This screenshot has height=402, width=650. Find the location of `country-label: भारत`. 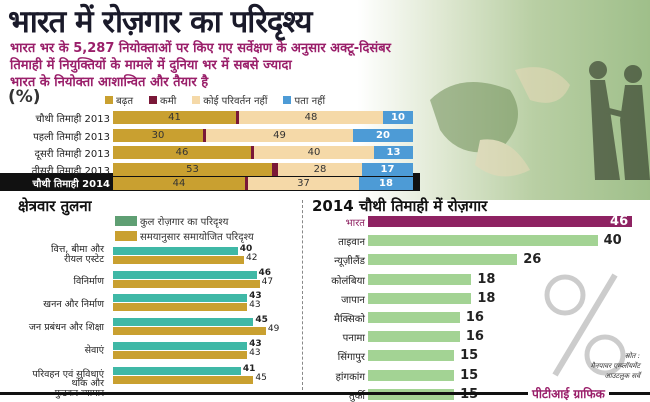

country-label: भारत is located at coordinates (355, 223).